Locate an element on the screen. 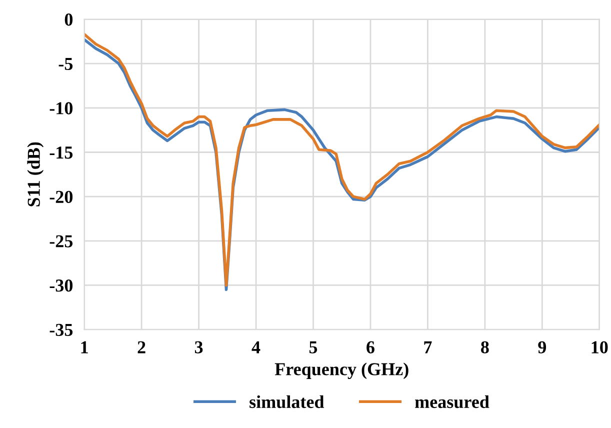 This screenshot has width=611, height=428. y-tick-label: -20 is located at coordinates (61, 197).